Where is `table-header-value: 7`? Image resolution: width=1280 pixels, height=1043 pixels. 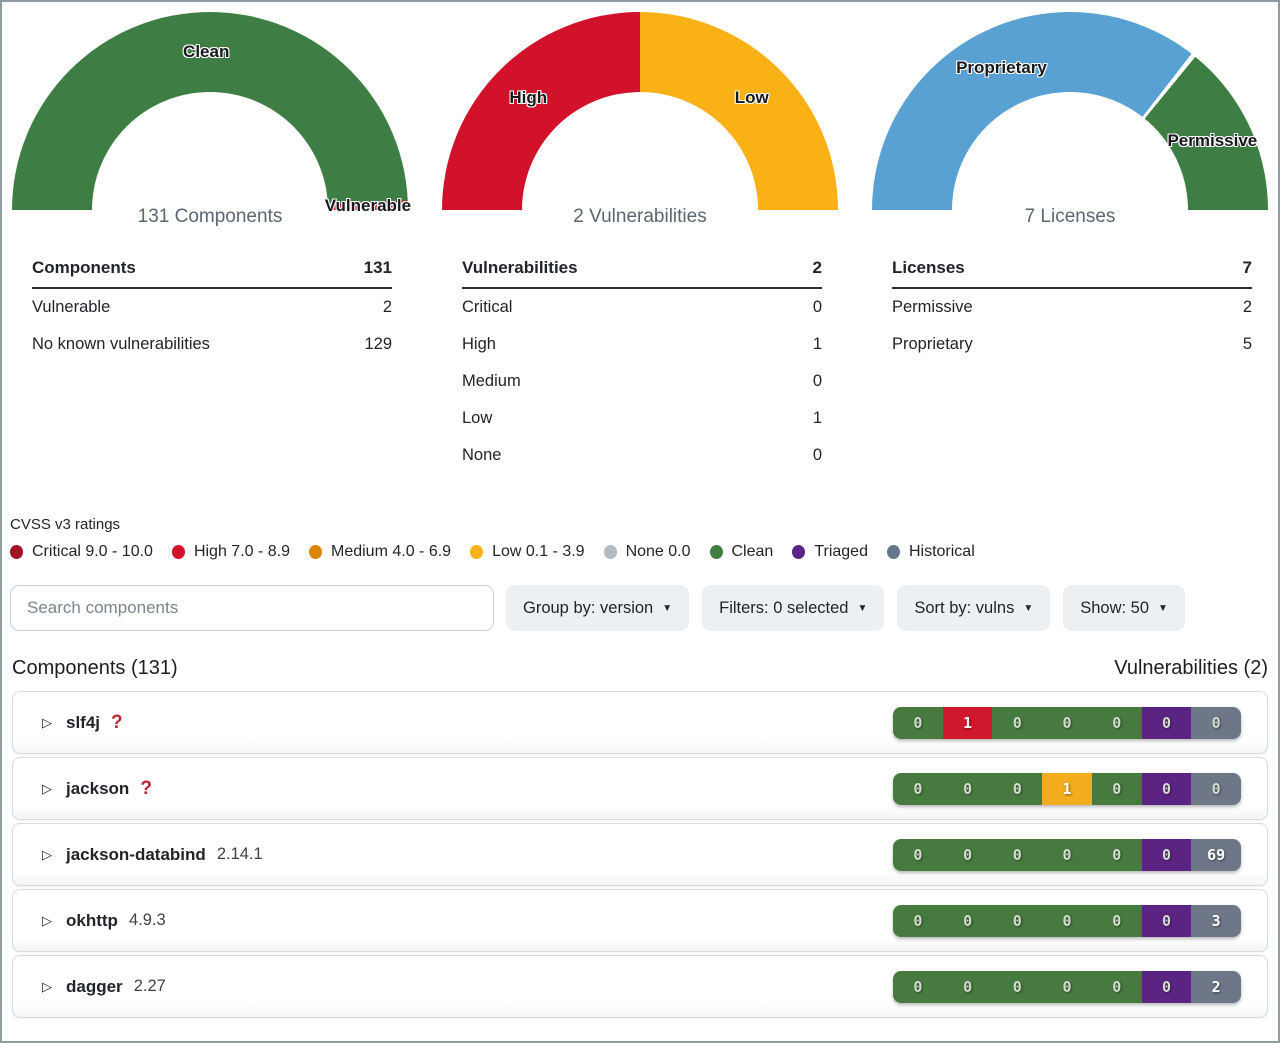
table-header-value: 7 is located at coordinates (1247, 267).